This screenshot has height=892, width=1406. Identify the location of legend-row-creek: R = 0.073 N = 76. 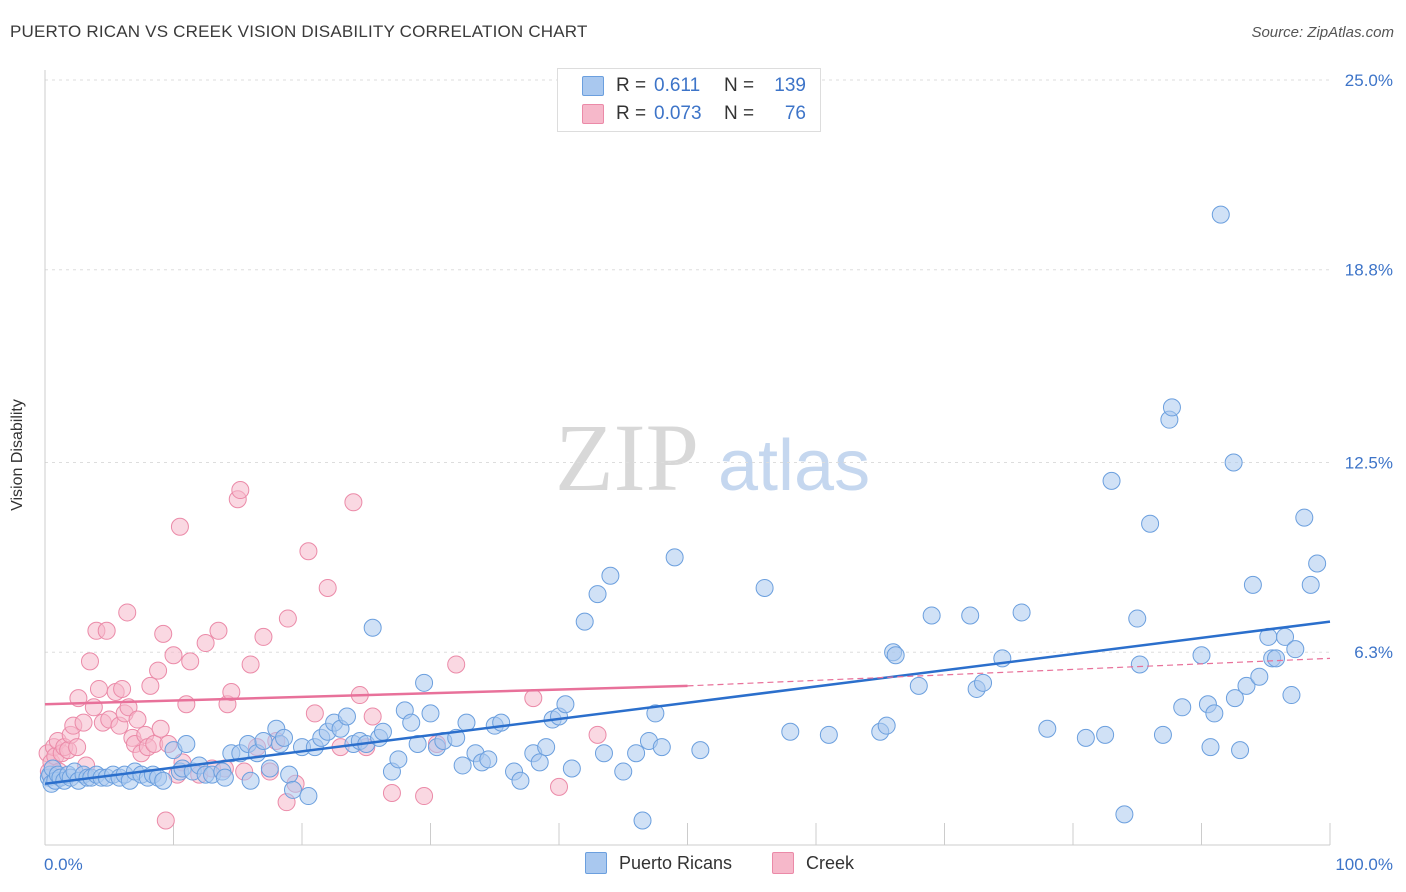
(694, 114).